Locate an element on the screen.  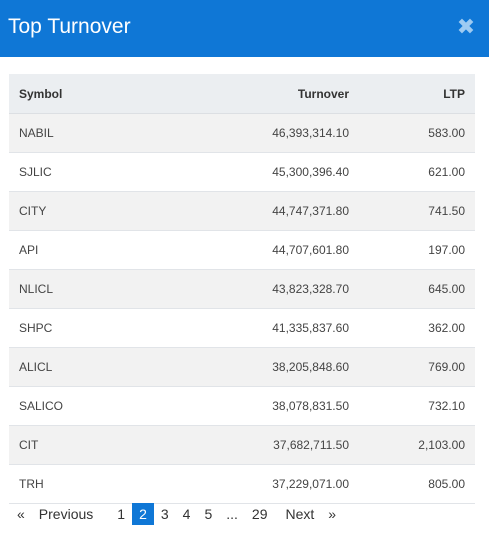
table-row: SJLIC 45,300,396.40 621.00 is located at coordinates (242, 172).